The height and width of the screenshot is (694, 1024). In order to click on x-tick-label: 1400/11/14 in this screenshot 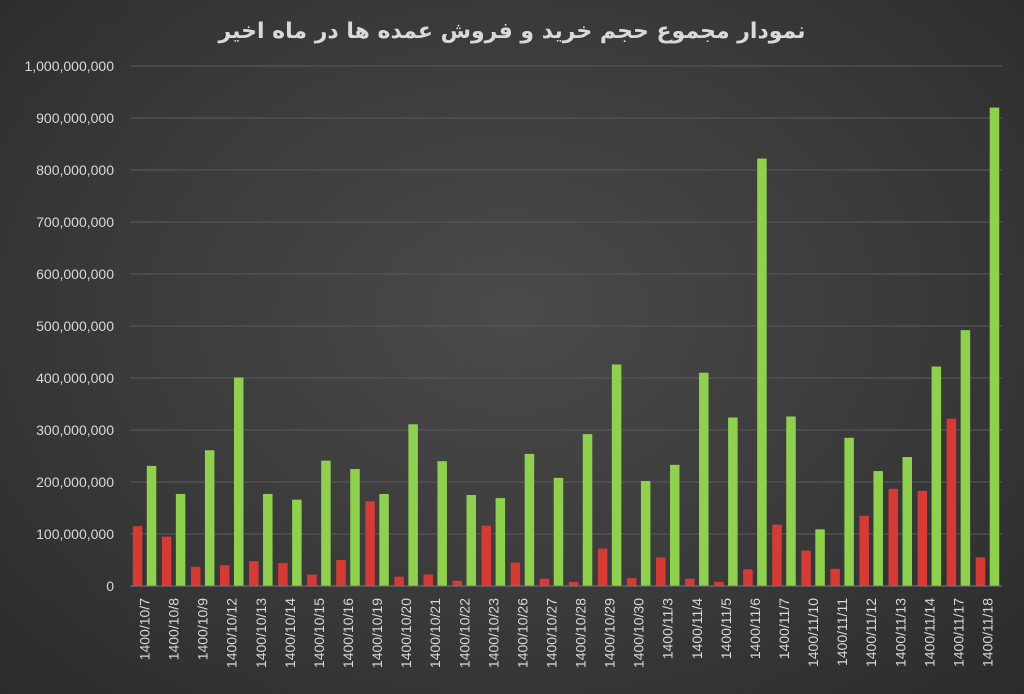, I will do `click(929, 632)`.